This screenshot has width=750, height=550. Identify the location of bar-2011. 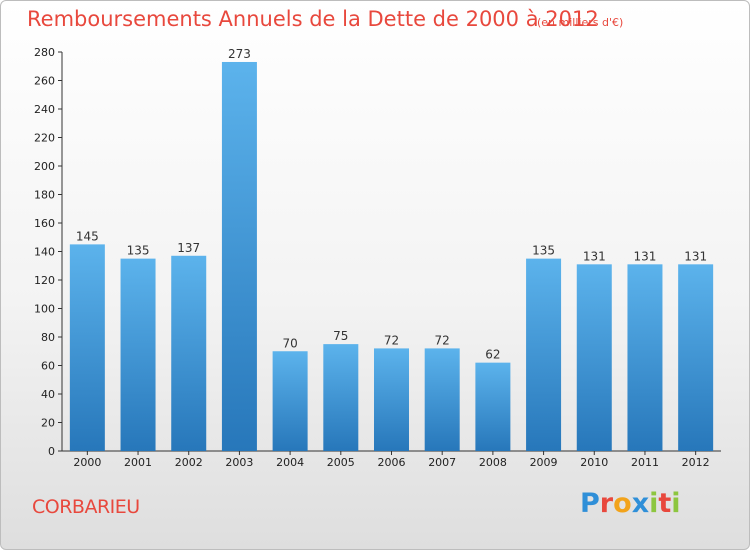
(645, 357).